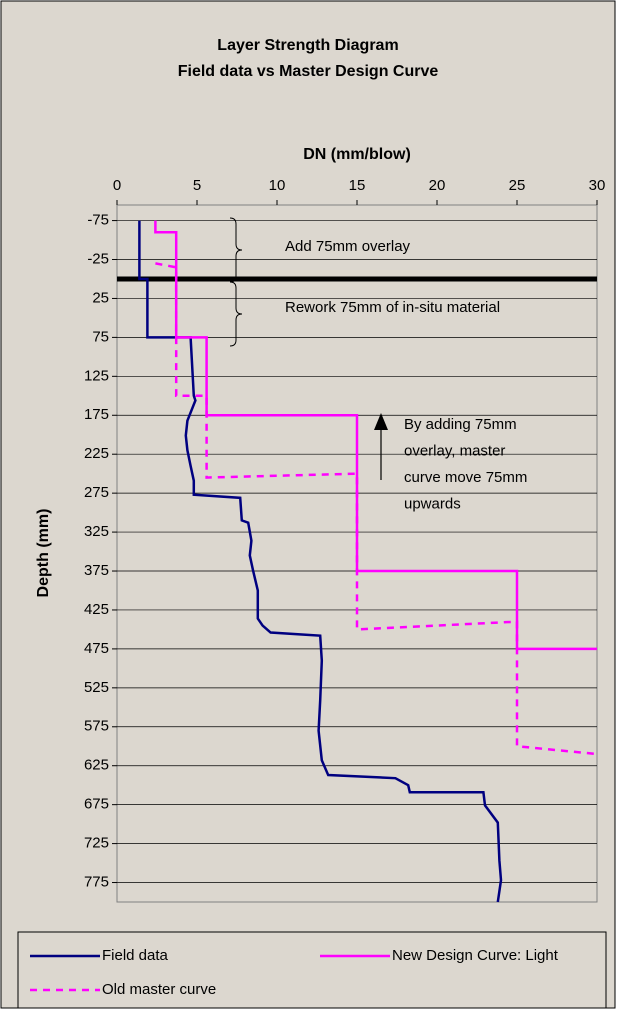  I want to click on x-tick-label: 10, so click(277, 185).